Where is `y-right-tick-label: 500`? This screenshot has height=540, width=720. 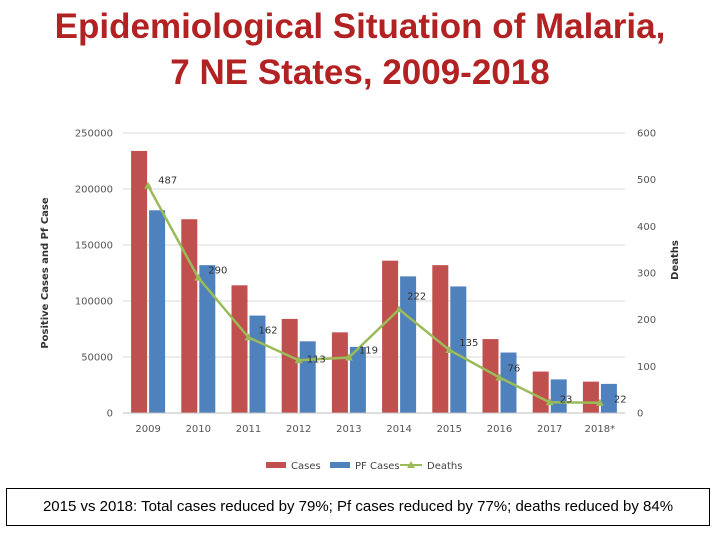
y-right-tick-label: 500 is located at coordinates (646, 180).